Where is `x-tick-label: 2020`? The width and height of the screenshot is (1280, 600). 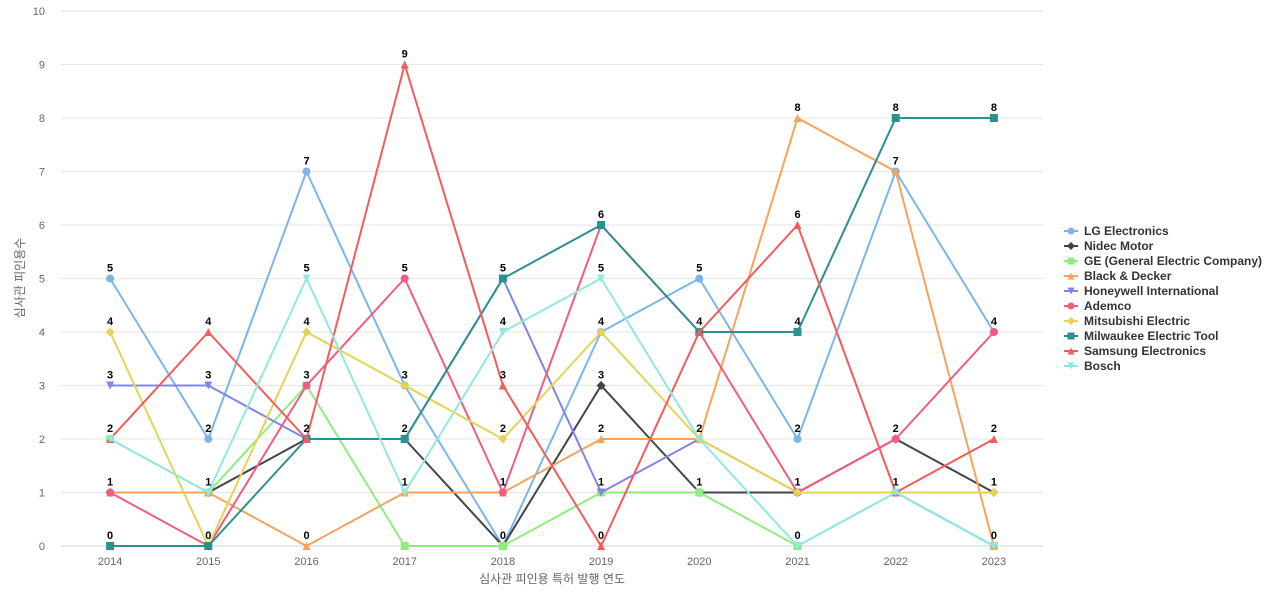 x-tick-label: 2020 is located at coordinates (699, 562).